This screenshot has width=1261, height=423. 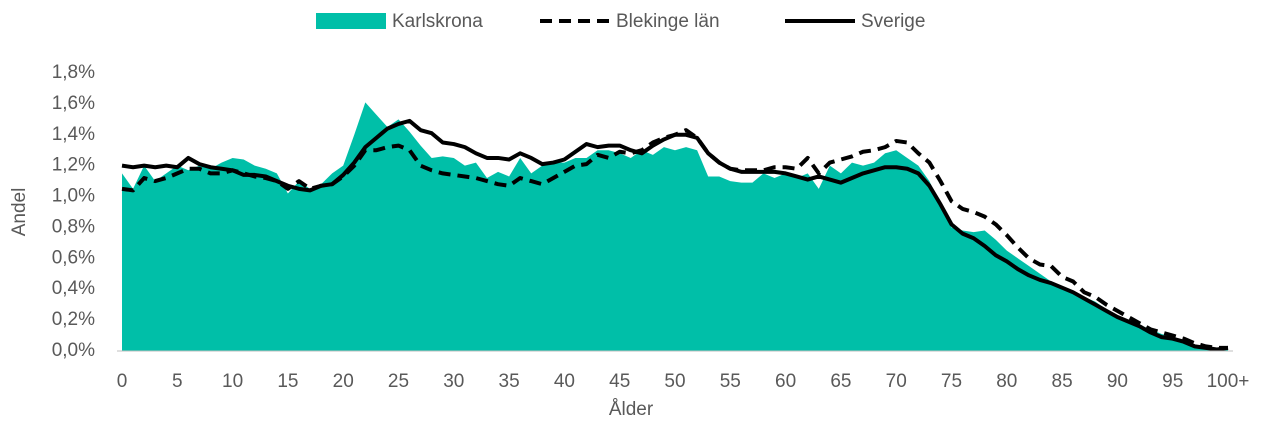 What do you see at coordinates (730, 381) in the screenshot?
I see `x-tick-label: 55` at bounding box center [730, 381].